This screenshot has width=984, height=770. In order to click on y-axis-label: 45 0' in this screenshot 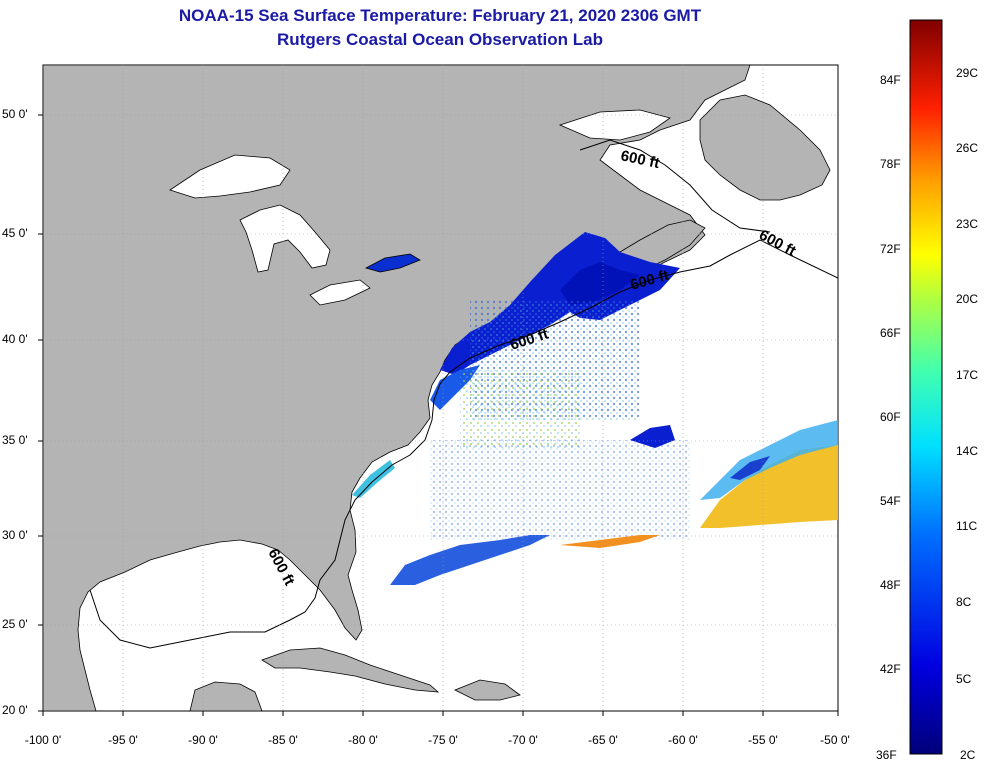, I will do `click(15, 233)`.